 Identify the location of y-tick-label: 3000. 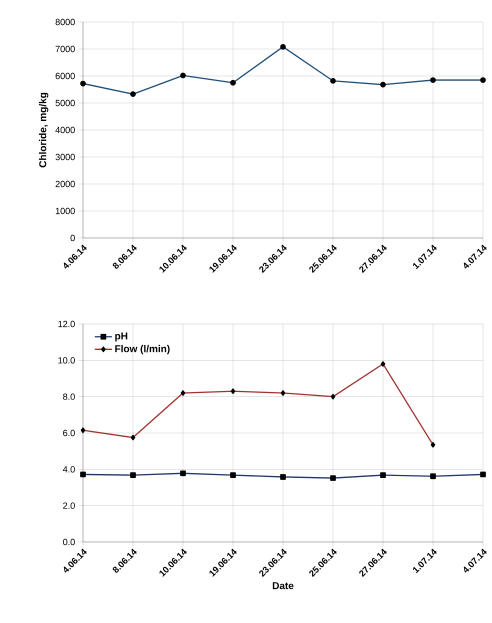
(65, 157).